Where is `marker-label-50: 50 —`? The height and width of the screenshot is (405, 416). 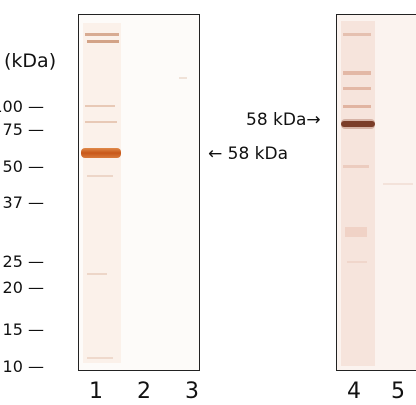 marker-label-50: 50 — is located at coordinates (23, 166).